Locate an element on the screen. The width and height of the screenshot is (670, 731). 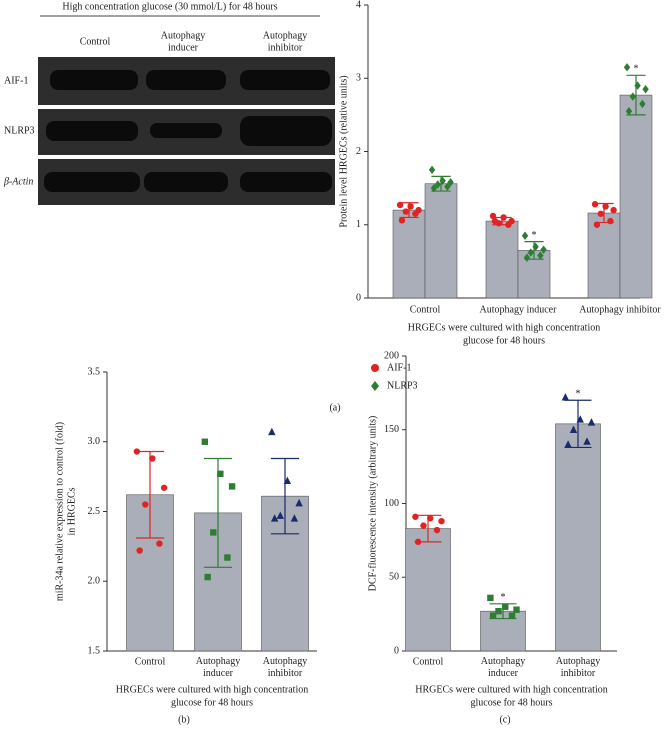
panel-label: (c) is located at coordinates (504, 719).